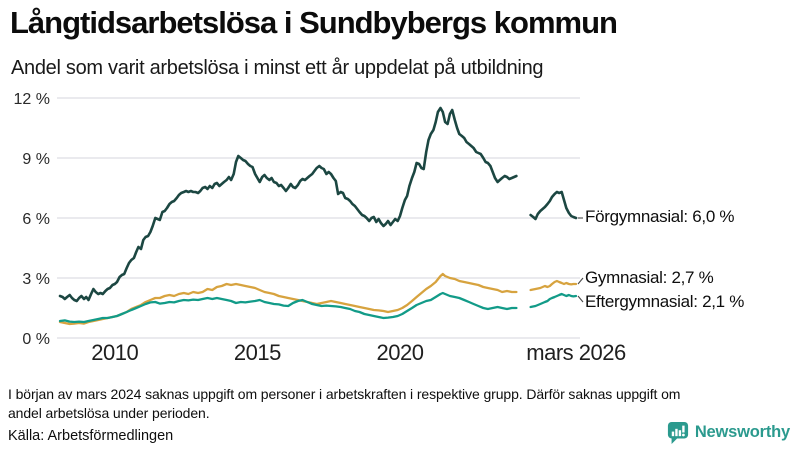 This screenshot has height=450, width=800. I want to click on x-axis-tick-label: 2020, so click(400, 352).